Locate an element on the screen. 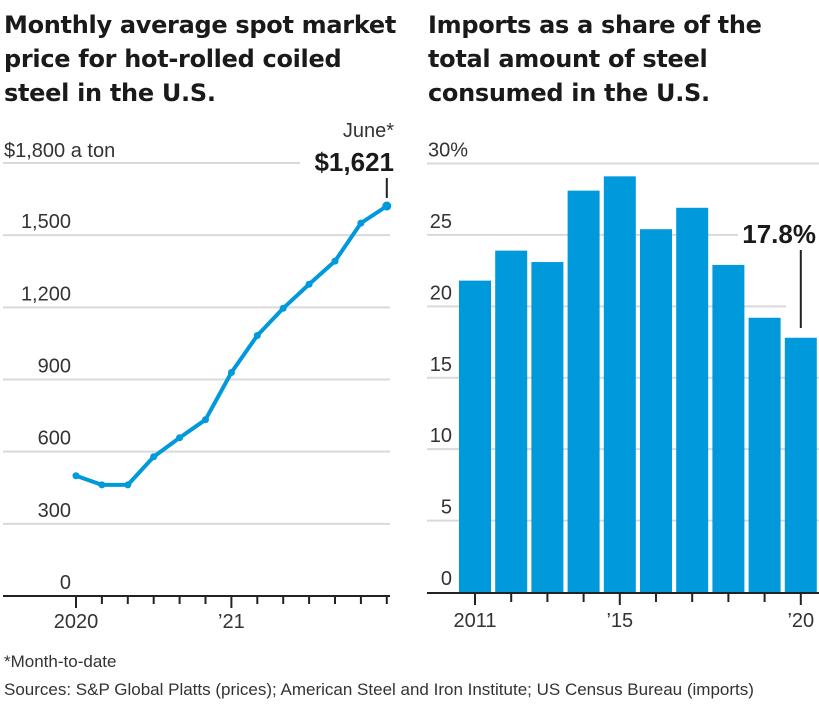  y-tick-label: 900 is located at coordinates (54, 367).